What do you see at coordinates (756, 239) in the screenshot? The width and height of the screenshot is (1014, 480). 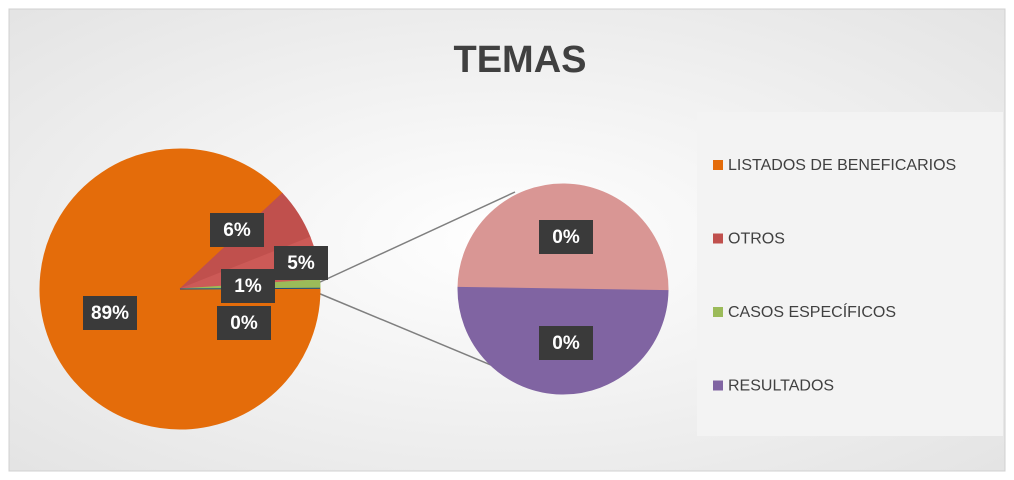 I see `legend-label: OTROS` at bounding box center [756, 239].